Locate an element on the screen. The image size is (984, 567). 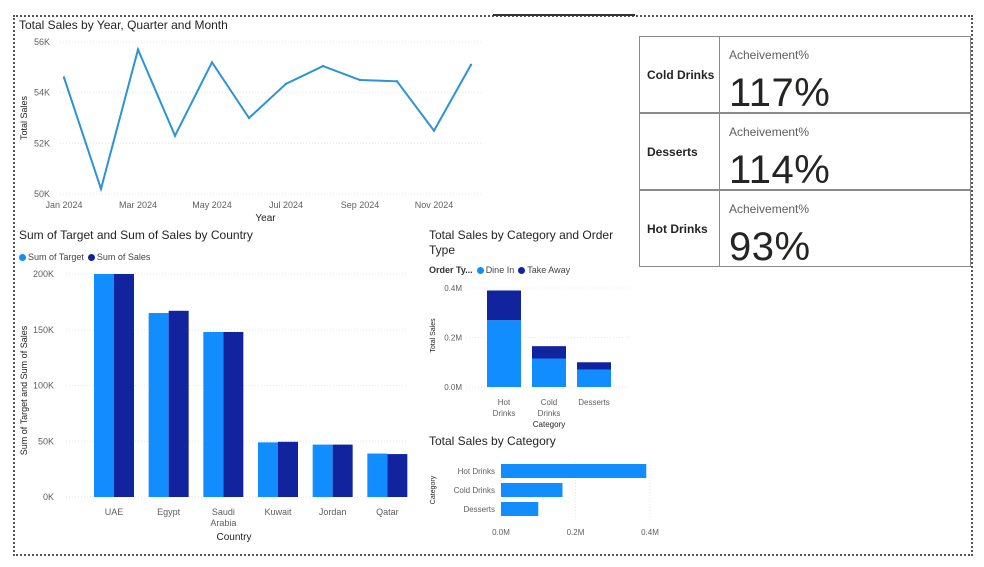
x-tick-label: Mar 2024 is located at coordinates (138, 205).